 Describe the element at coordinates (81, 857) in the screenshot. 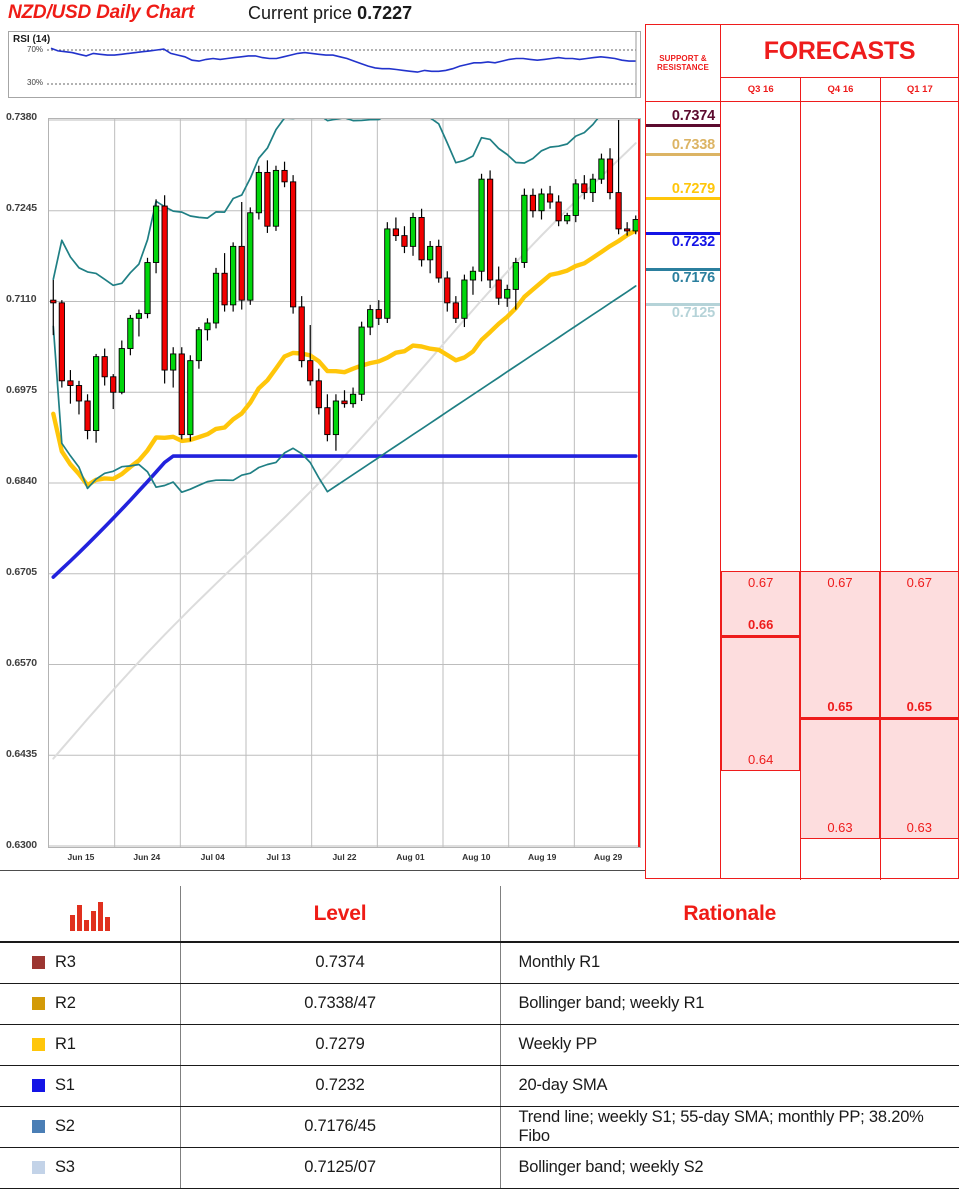

I see `date-axis-label: Jun 15` at that location.